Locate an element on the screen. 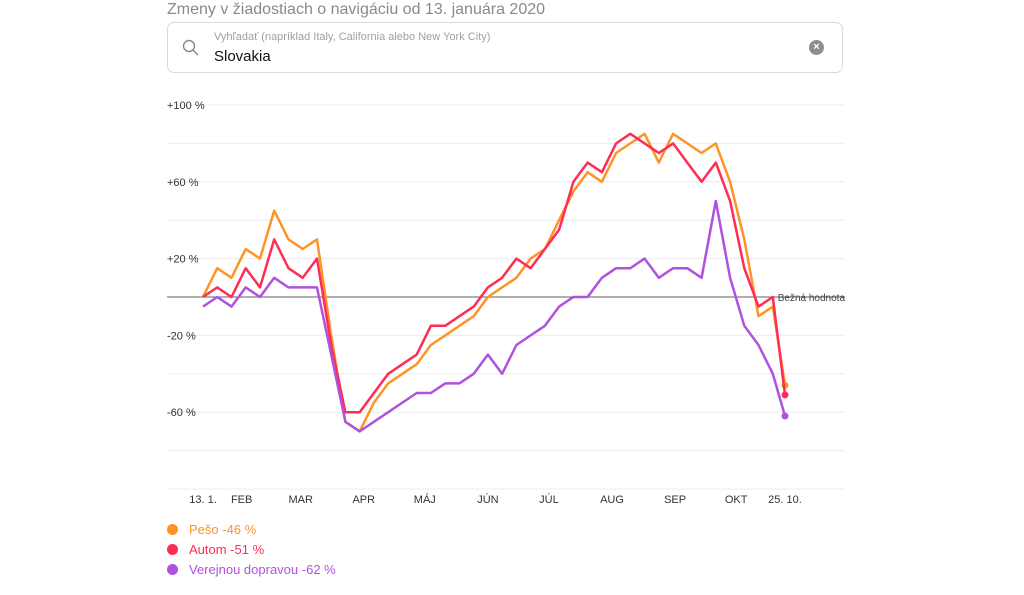  x-tick-label: 13. 1. is located at coordinates (203, 500).